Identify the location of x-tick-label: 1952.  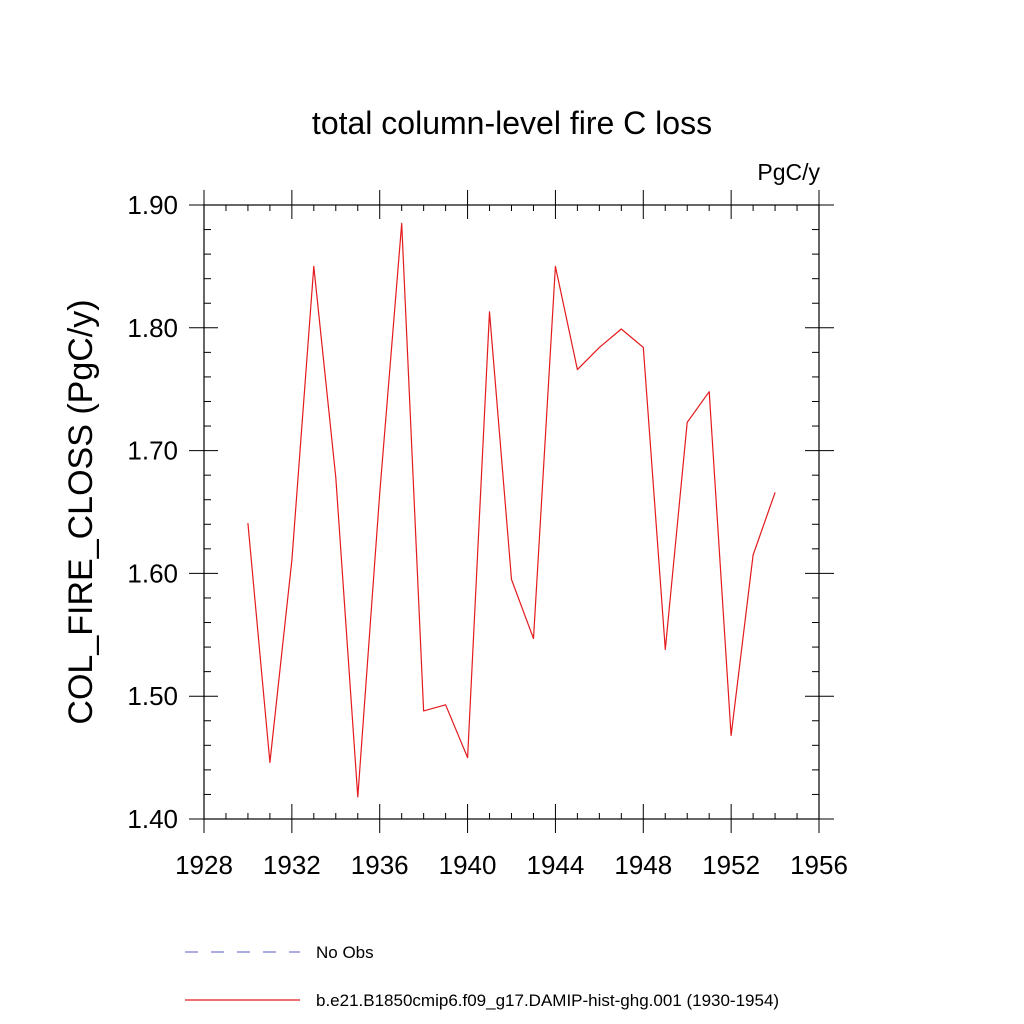
(731, 865).